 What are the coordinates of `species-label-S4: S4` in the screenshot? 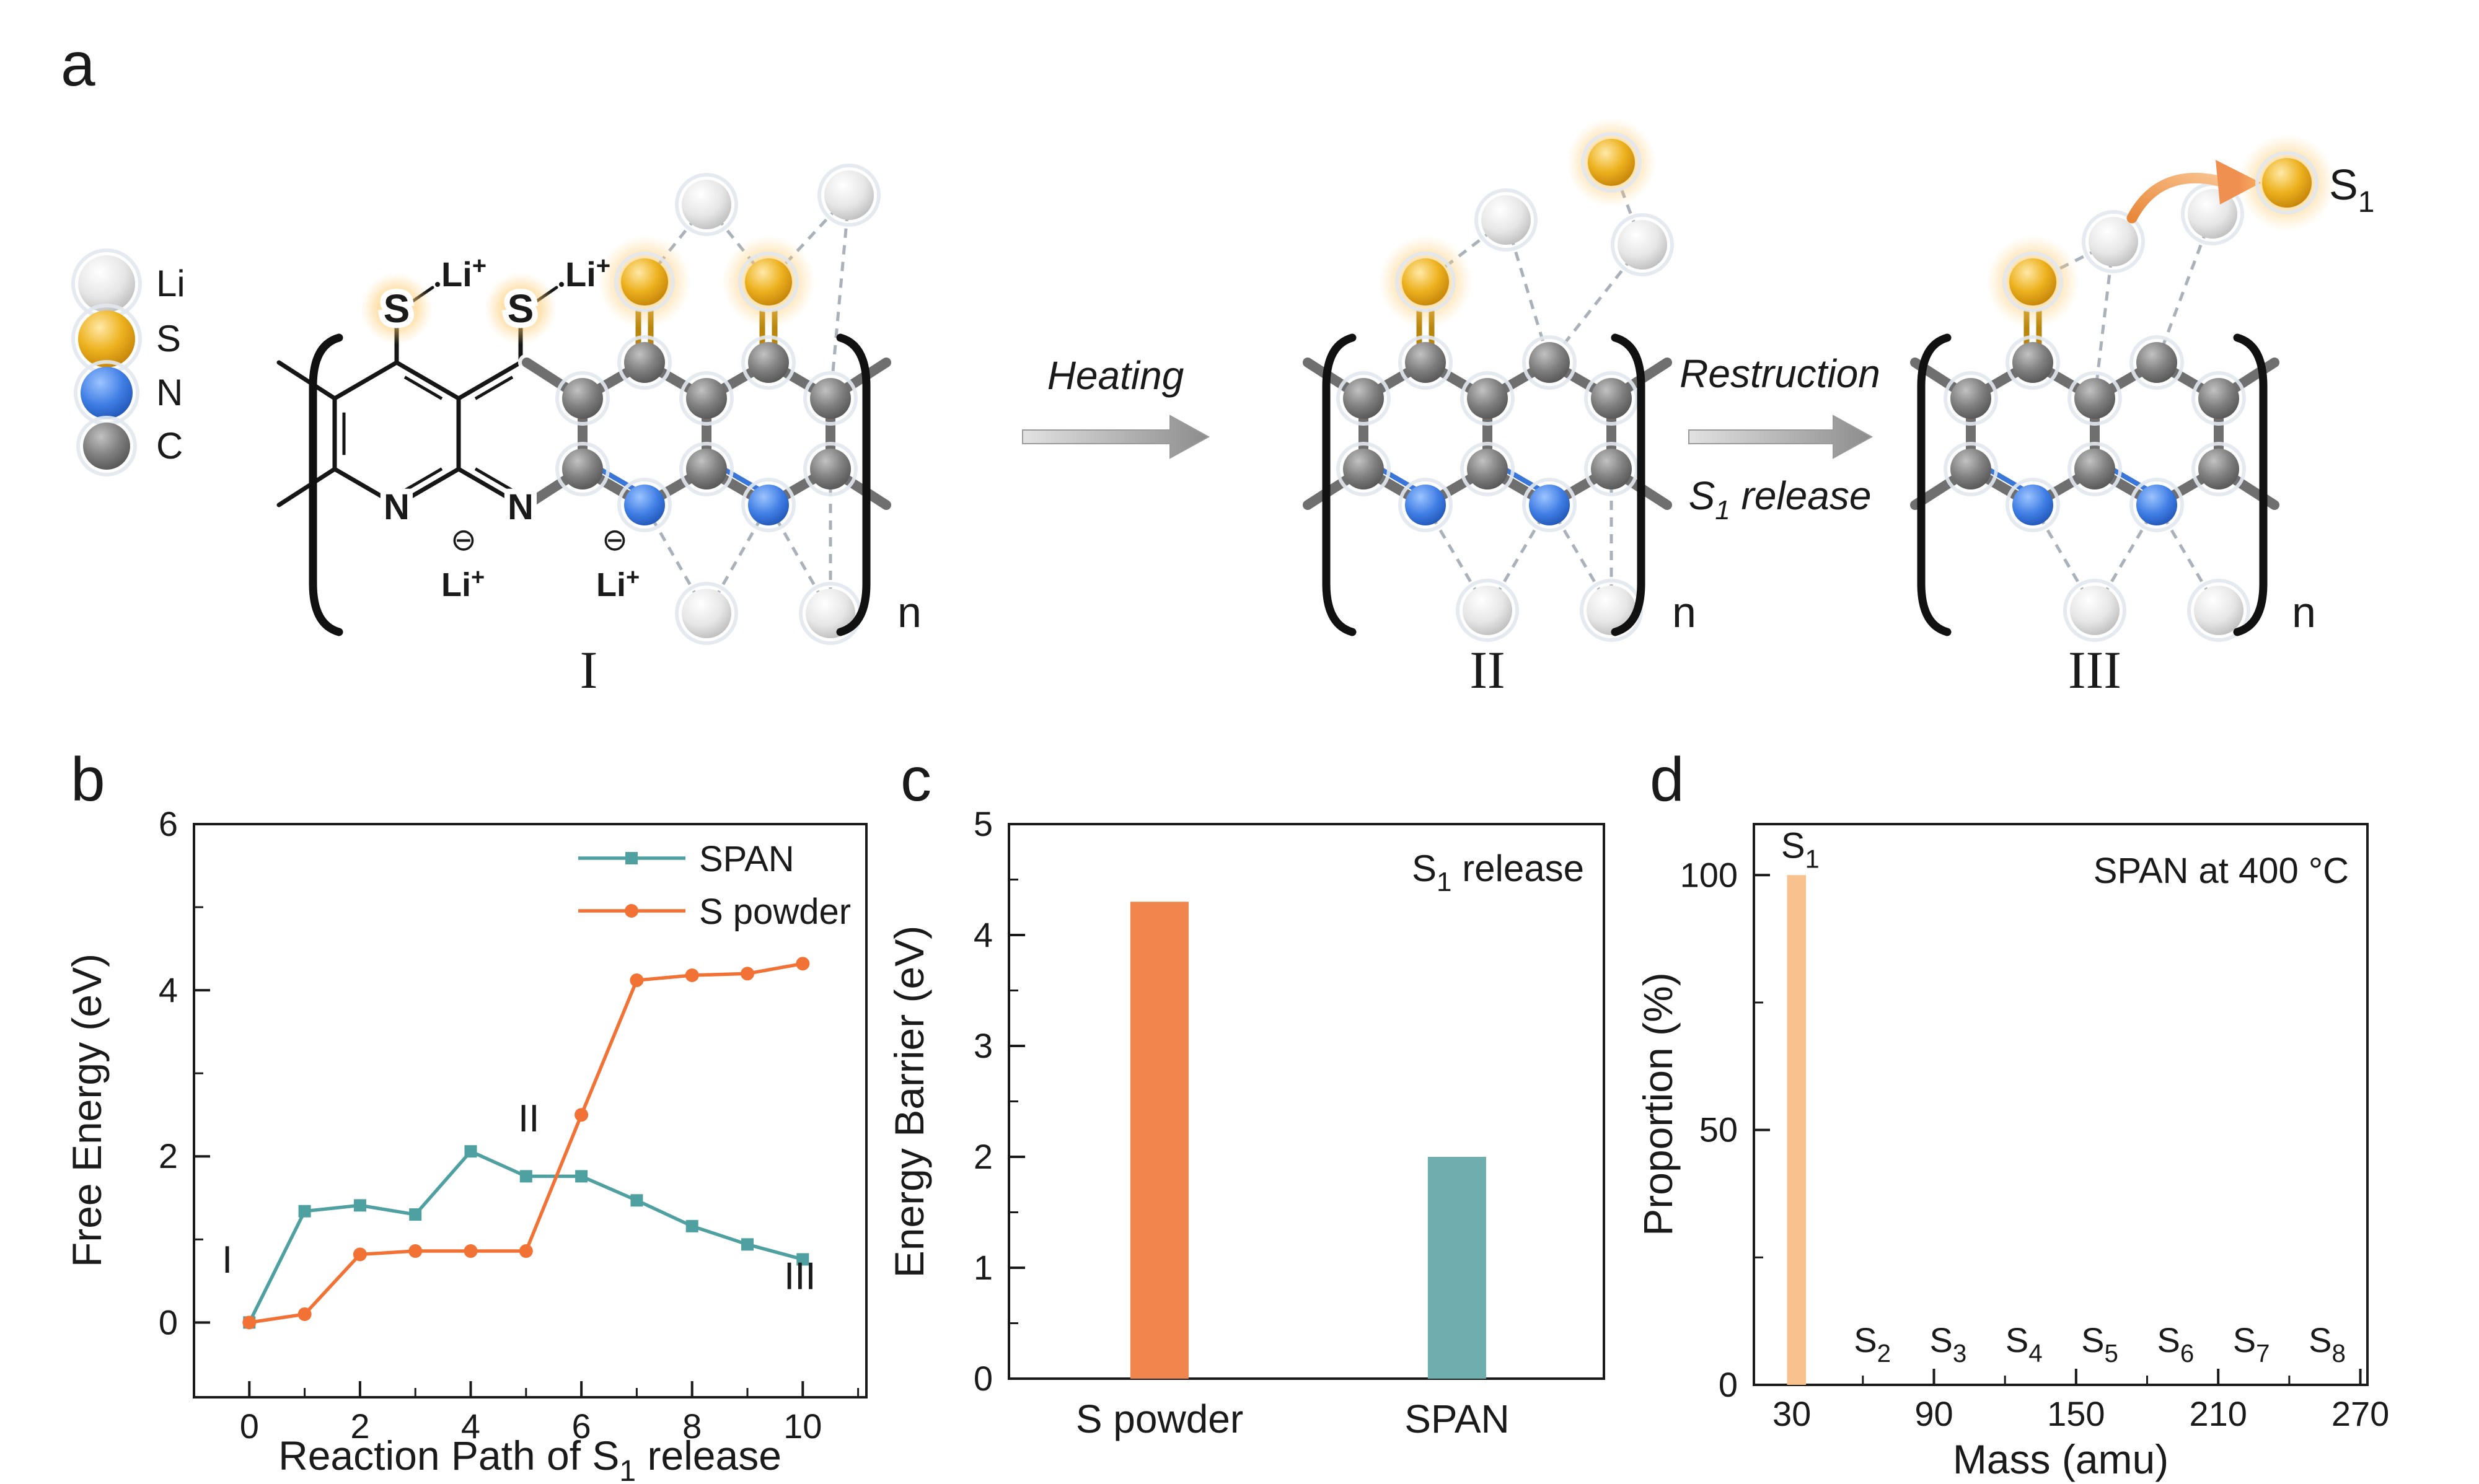 It's located at (2024, 1344).